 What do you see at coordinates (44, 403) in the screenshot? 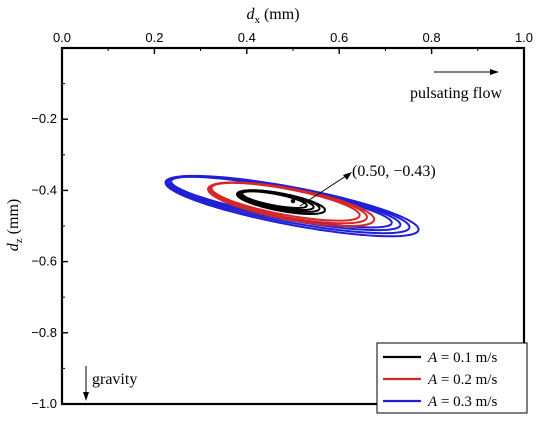
I see `y-tick-label: −1.0` at bounding box center [44, 403].